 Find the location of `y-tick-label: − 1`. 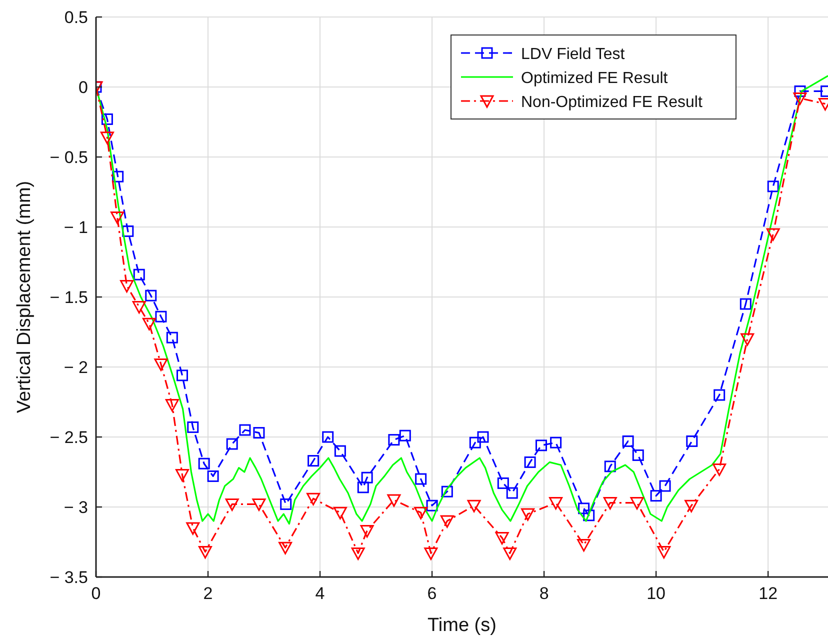

y-tick-label: − 1 is located at coordinates (76, 227).